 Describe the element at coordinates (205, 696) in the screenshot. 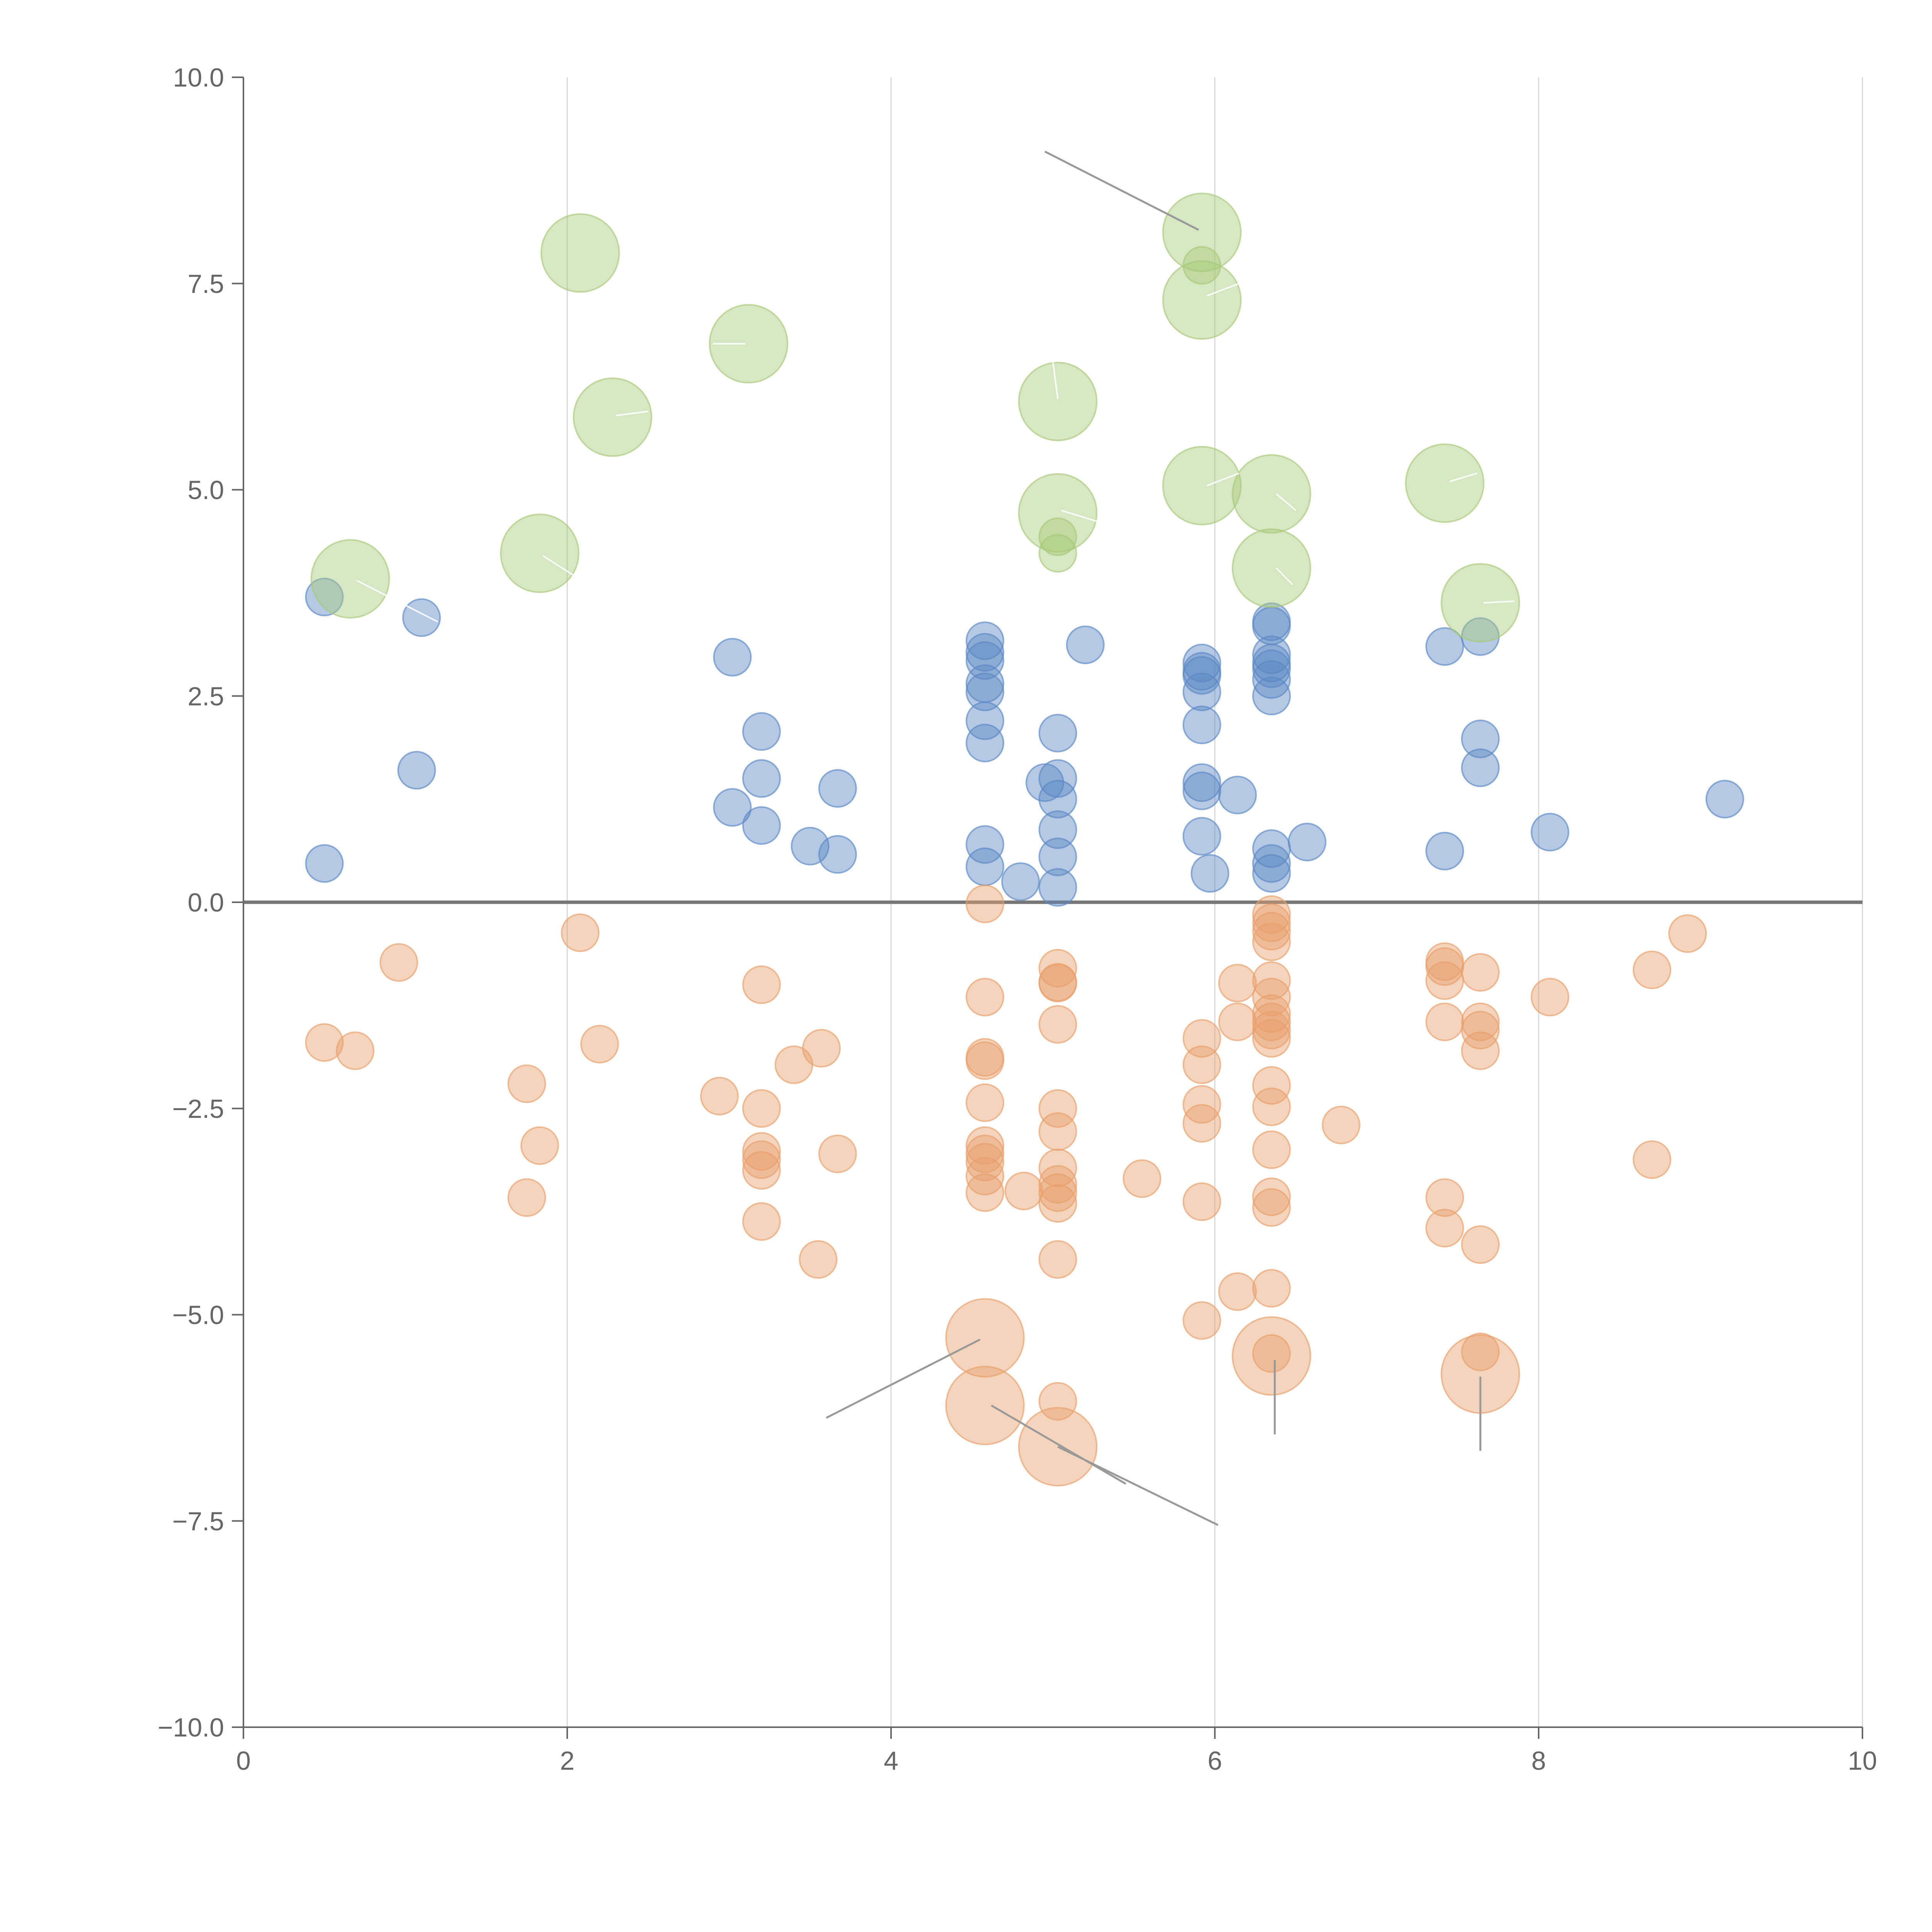

I see `y-tick-label: 2.5` at that location.